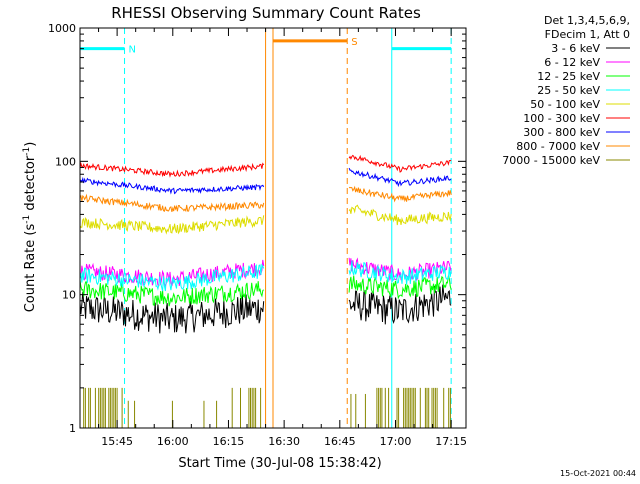 The width and height of the screenshot is (640, 484). I want to click on legend-entry-label: 3 - 6 keV, so click(575, 48).